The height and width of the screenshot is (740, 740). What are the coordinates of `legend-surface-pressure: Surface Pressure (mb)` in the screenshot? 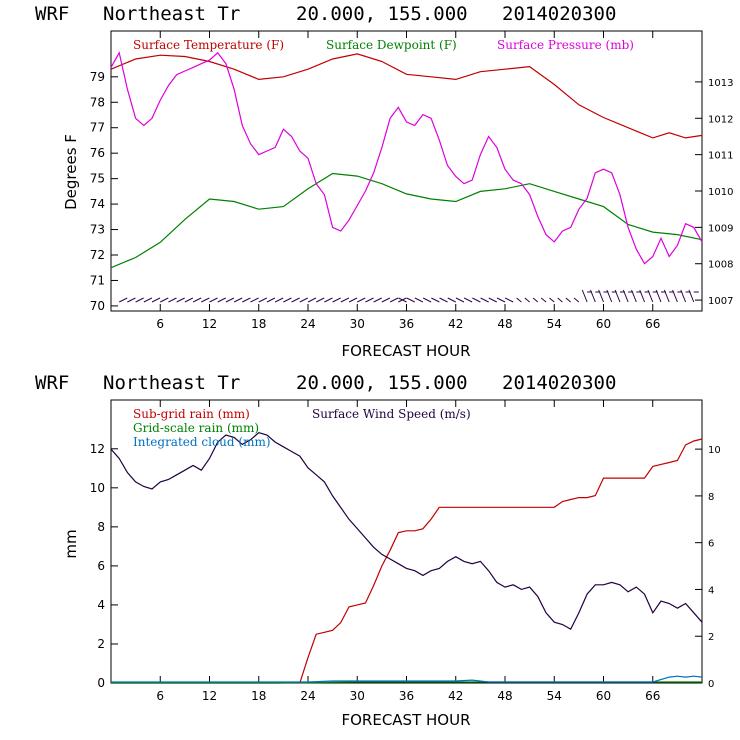 It's located at (565, 45).